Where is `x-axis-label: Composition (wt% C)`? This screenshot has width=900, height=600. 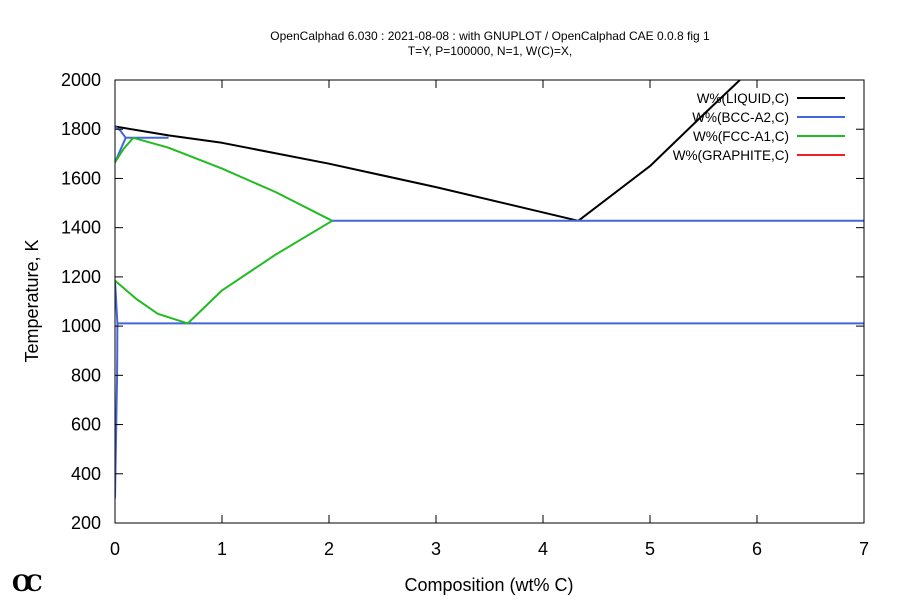
x-axis-label: Composition (wt% C) is located at coordinates (488, 585).